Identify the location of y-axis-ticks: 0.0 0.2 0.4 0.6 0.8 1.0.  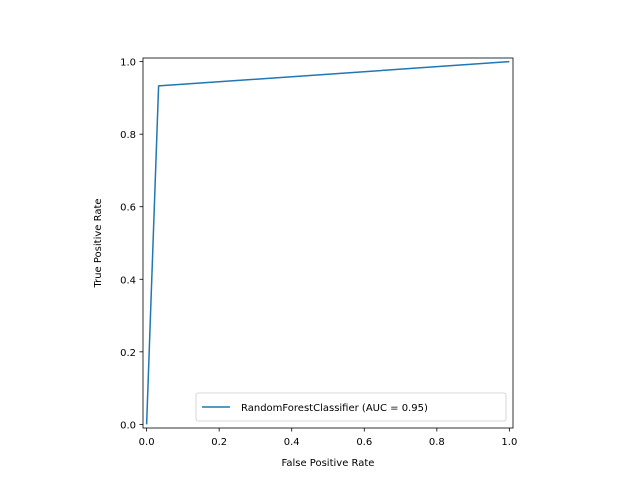
(131, 244).